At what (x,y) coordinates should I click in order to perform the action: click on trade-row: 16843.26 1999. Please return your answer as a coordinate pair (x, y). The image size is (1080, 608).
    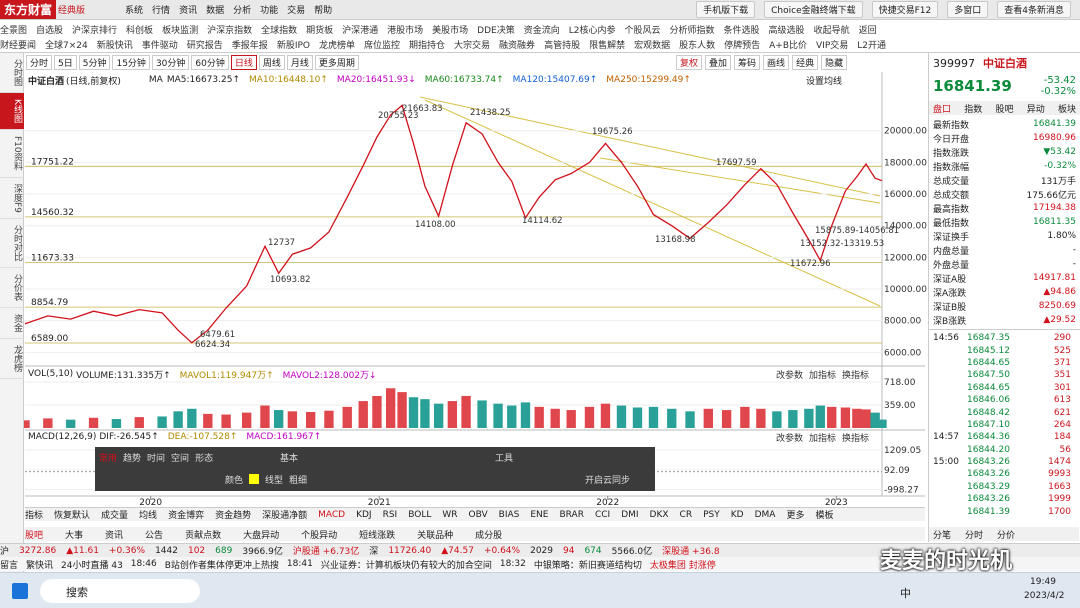
    Looking at the image, I should click on (1004, 499).